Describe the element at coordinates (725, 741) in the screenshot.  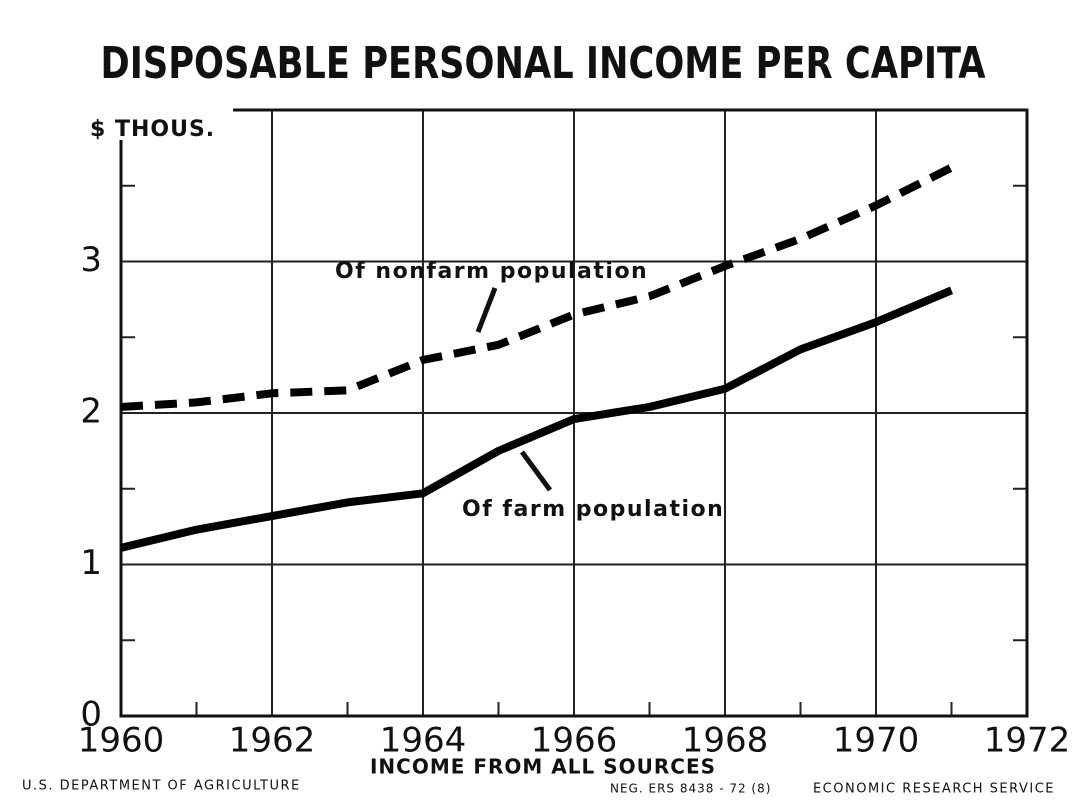
I see `x-tick-label: 1968` at that location.